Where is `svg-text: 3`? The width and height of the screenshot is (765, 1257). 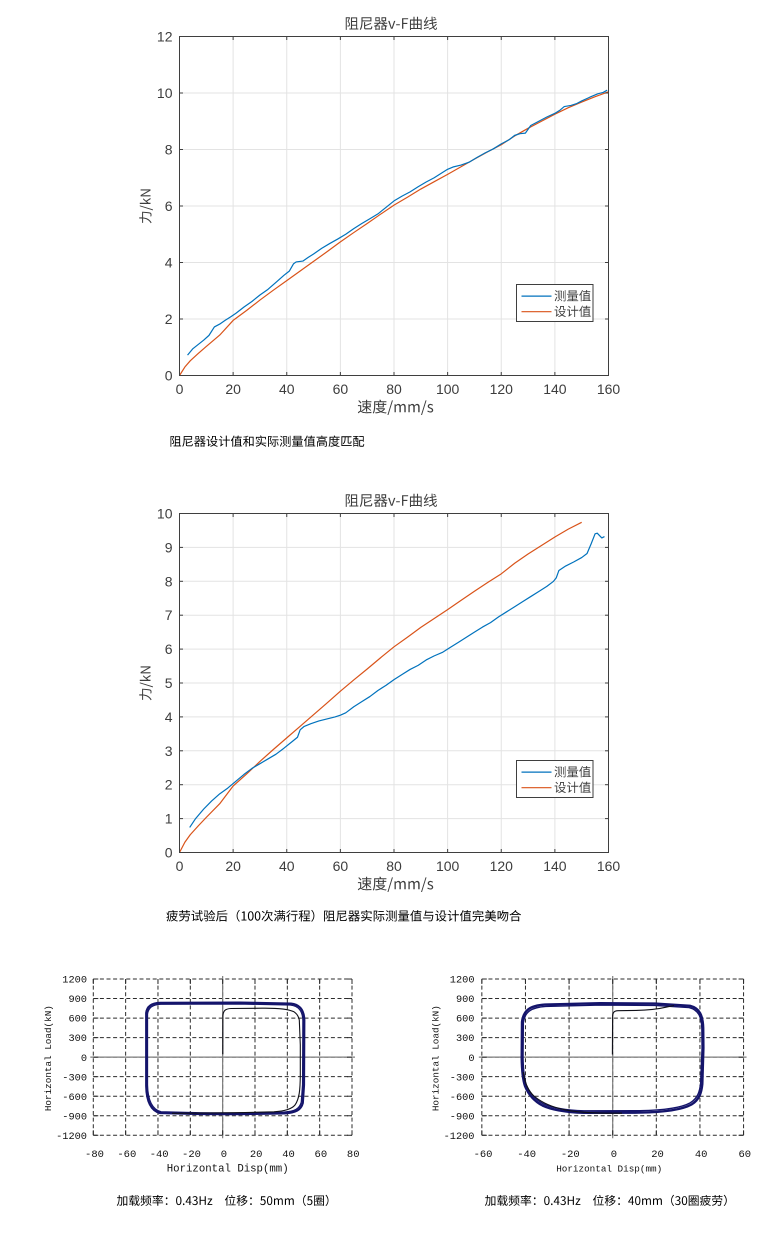
svg-text: 3 is located at coordinates (169, 751).